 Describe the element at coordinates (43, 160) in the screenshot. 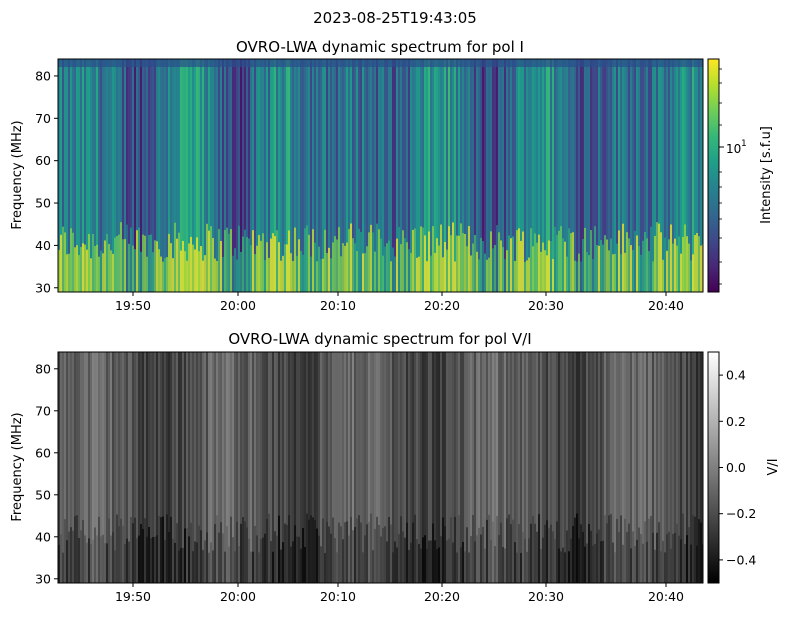

I see `y-tick-label: 60` at that location.